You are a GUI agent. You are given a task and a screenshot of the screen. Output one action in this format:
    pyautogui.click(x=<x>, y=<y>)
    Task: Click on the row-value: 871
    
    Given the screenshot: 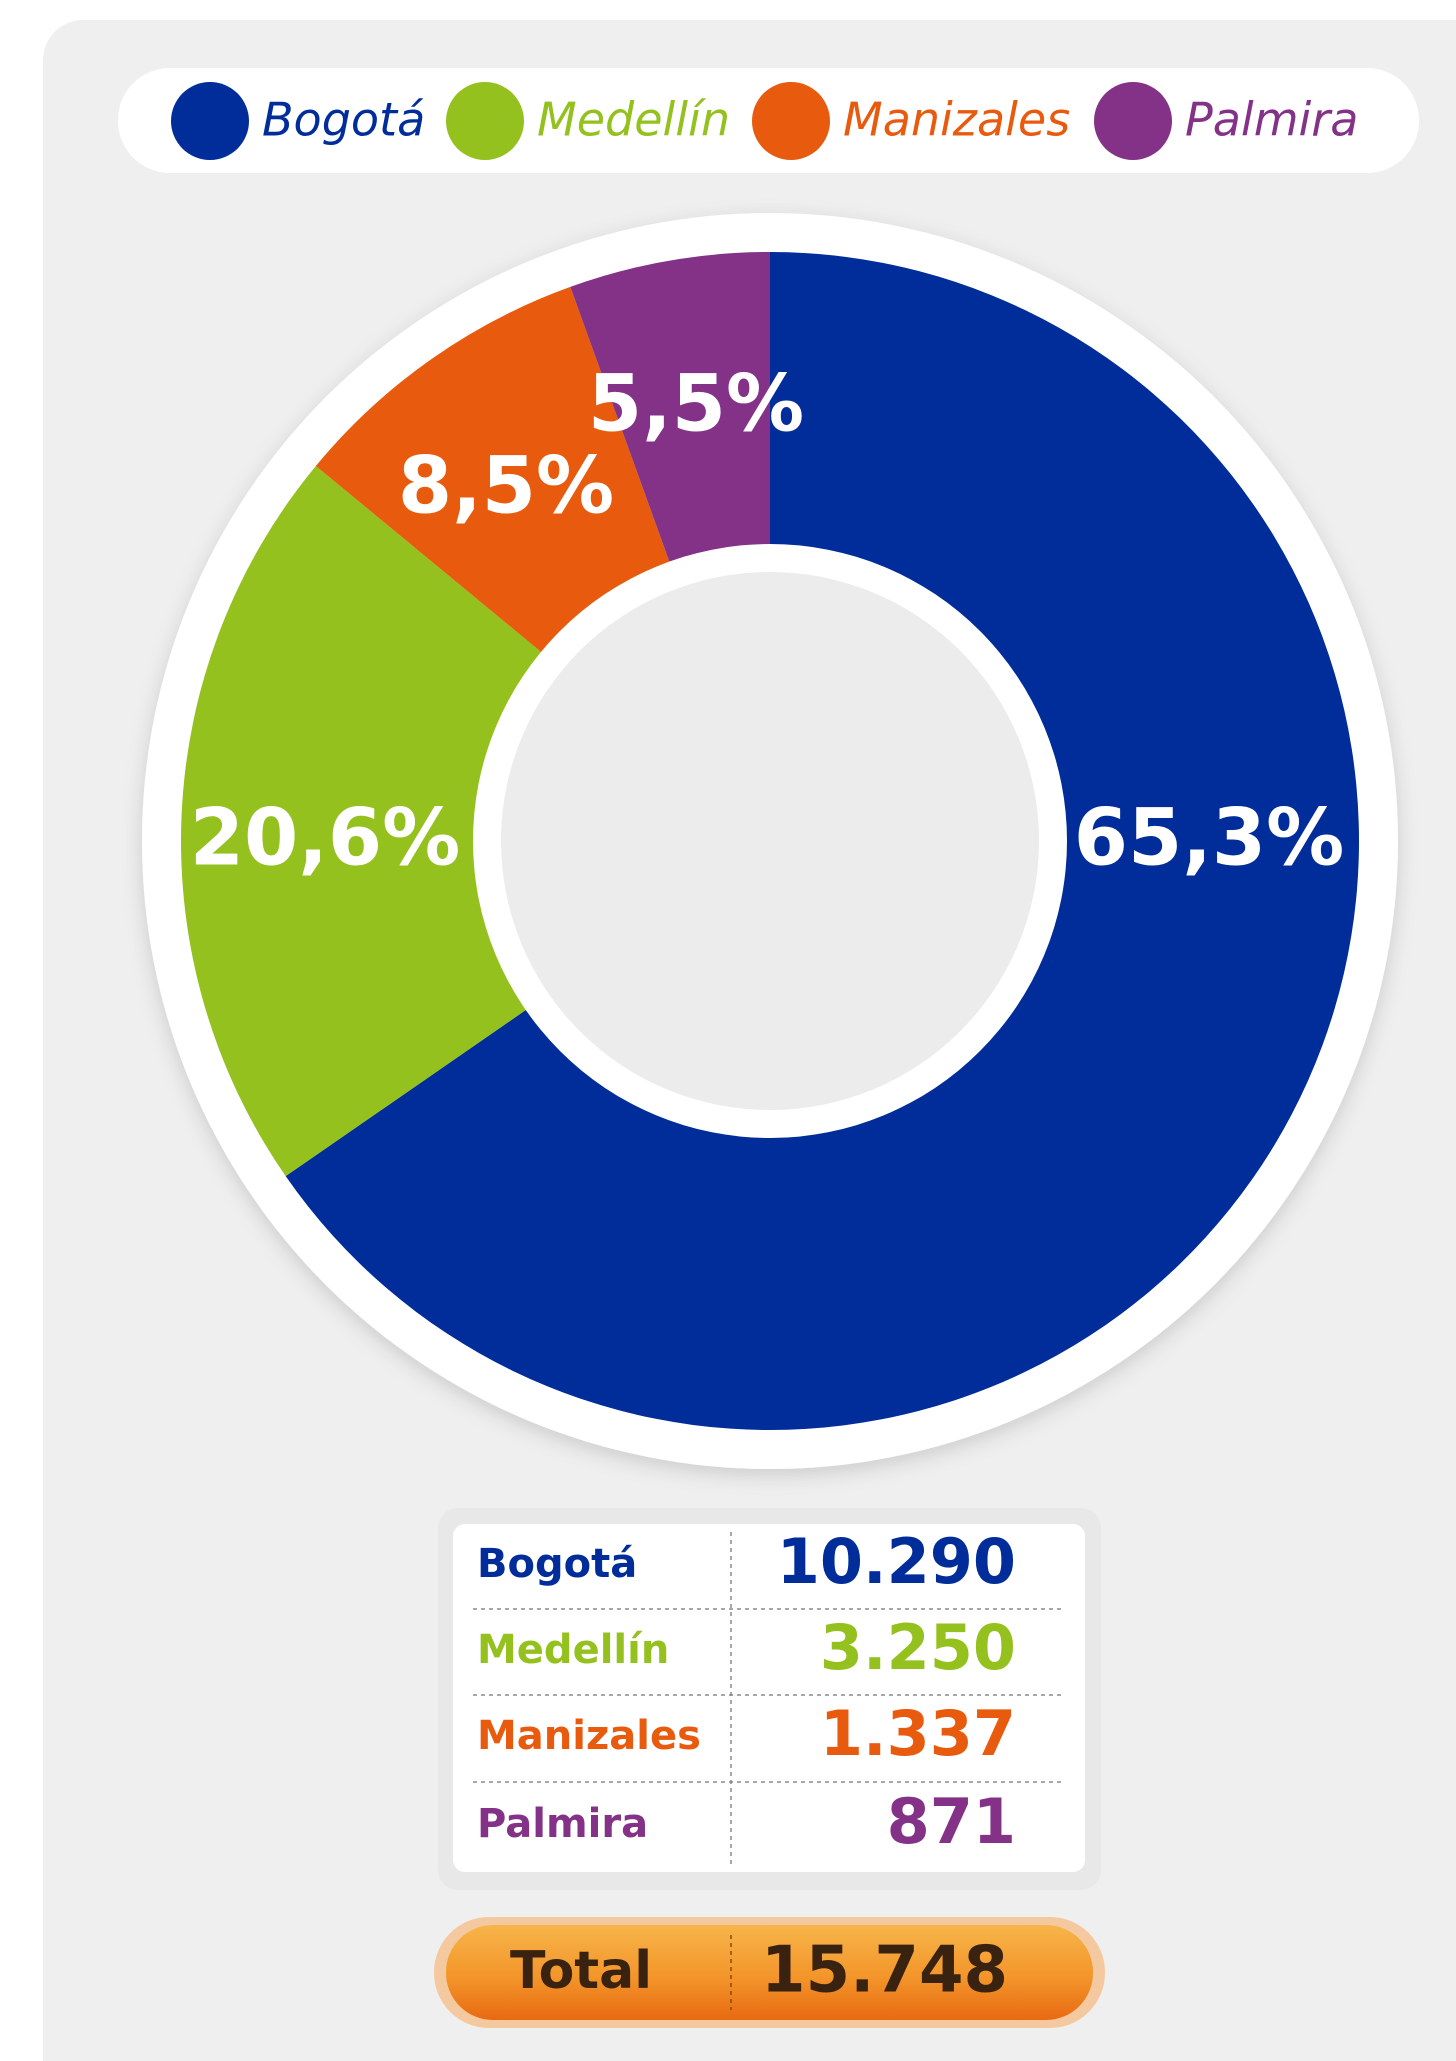 What is the action you would take?
    pyautogui.click(x=951, y=1821)
    